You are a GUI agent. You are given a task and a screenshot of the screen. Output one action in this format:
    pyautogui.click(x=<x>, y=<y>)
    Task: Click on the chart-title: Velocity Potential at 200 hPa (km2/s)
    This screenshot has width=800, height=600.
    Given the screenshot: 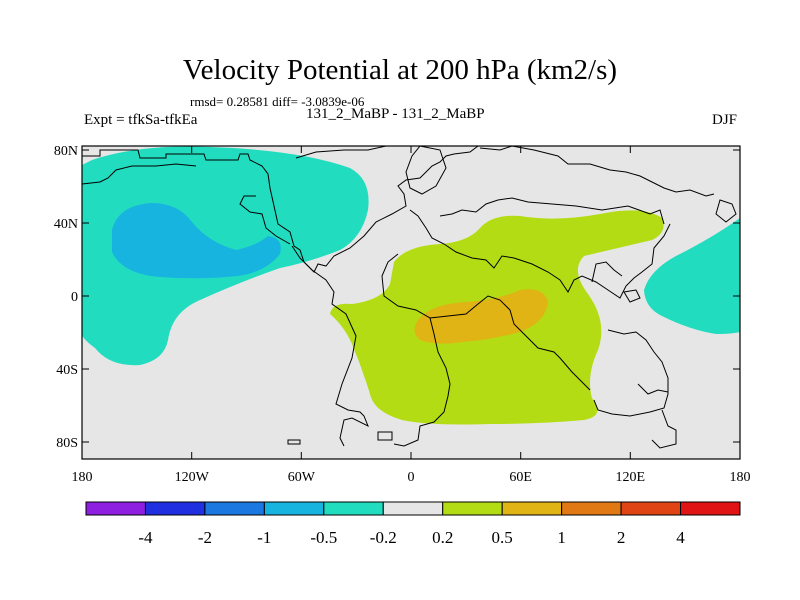 What is the action you would take?
    pyautogui.click(x=400, y=70)
    